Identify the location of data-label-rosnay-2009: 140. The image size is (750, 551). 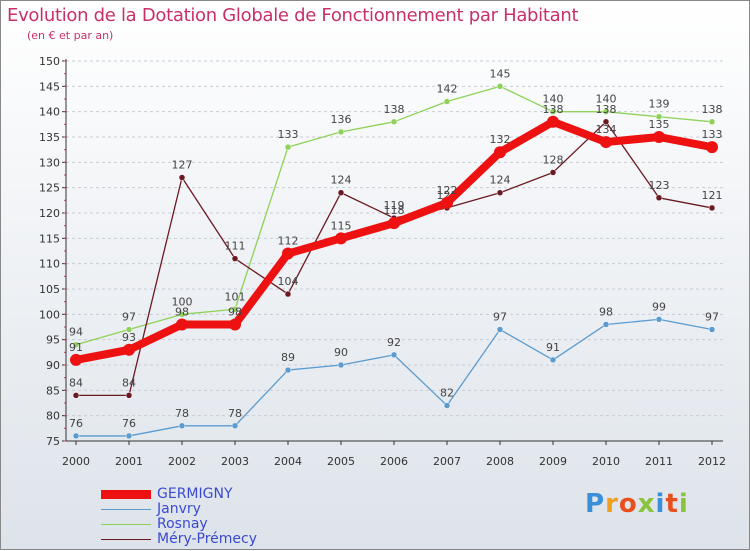
(553, 99).